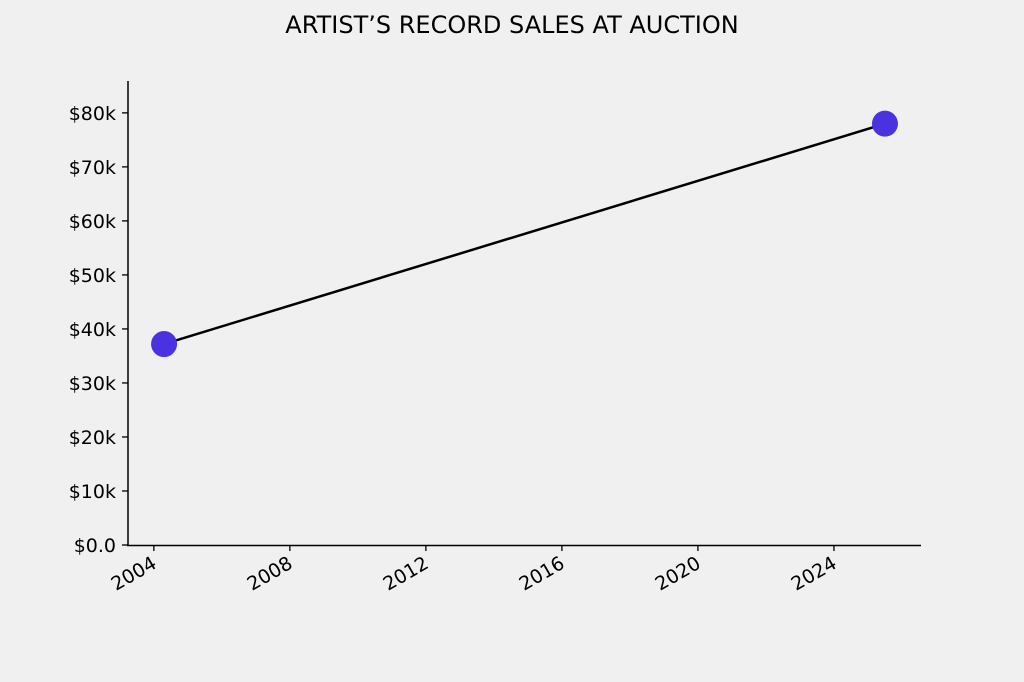 The width and height of the screenshot is (1024, 682). I want to click on y-tick-label: $60k, so click(92, 222).